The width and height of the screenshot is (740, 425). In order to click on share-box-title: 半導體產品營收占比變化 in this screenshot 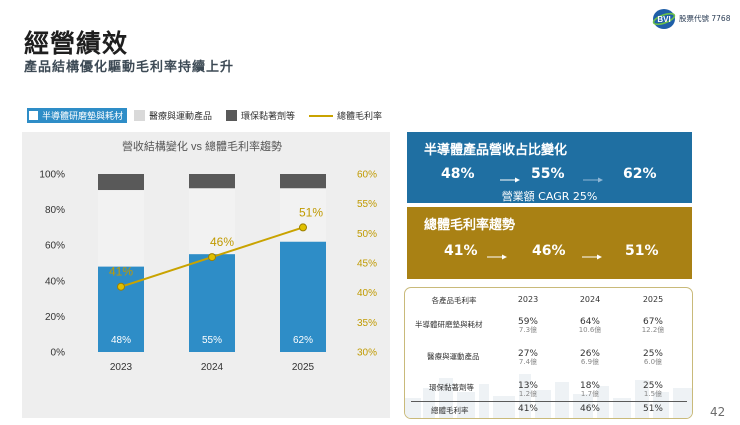, I will do `click(496, 150)`.